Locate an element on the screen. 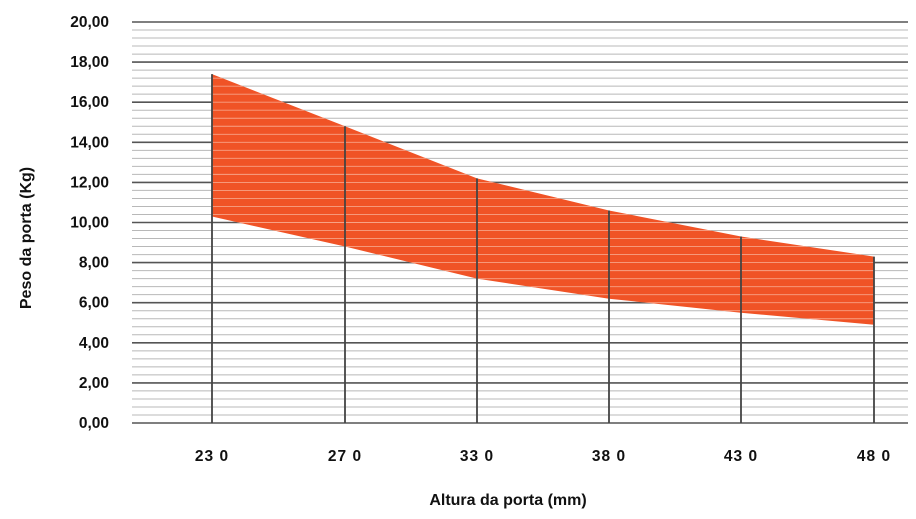  y-tick-label: 2,00 is located at coordinates (94, 383).